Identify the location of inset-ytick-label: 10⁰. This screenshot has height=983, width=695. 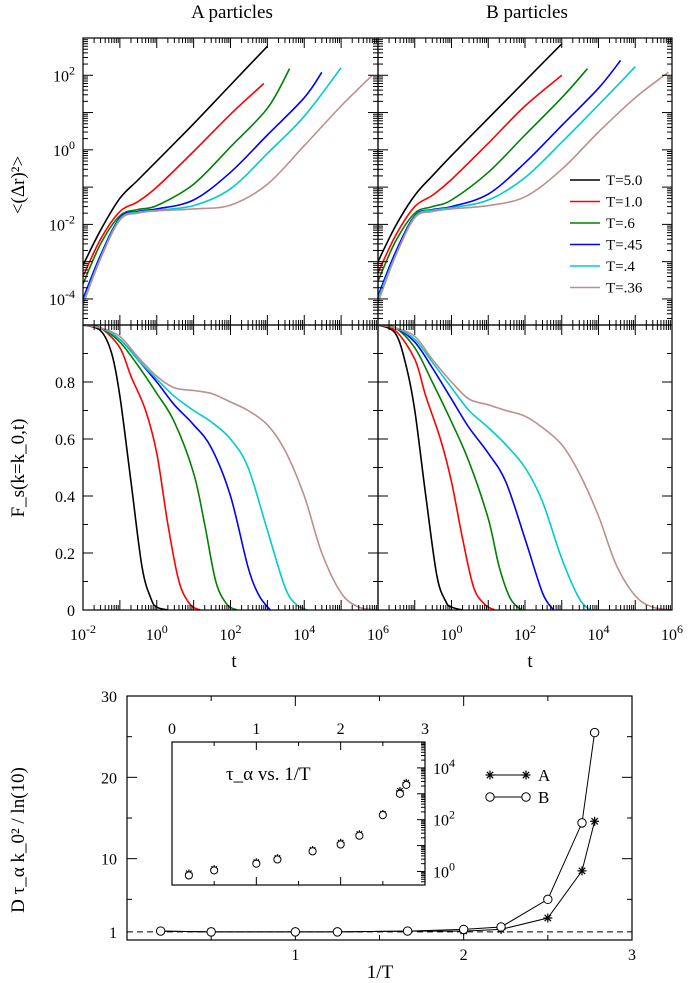
(444, 870).